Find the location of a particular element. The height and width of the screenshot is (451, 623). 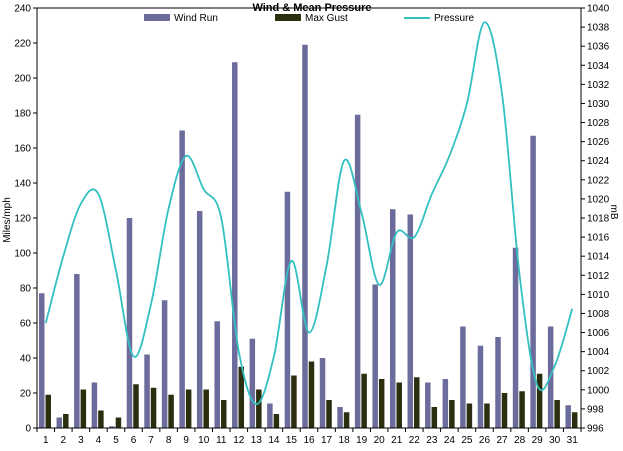

legend-swatch-max-gust is located at coordinates (288, 17).